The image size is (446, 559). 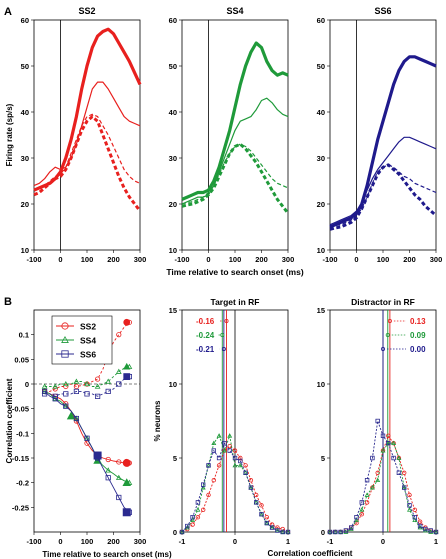 What do you see at coordinates (87, 452) in the screenshot?
I see `series-solid-SS6` at bounding box center [87, 452].